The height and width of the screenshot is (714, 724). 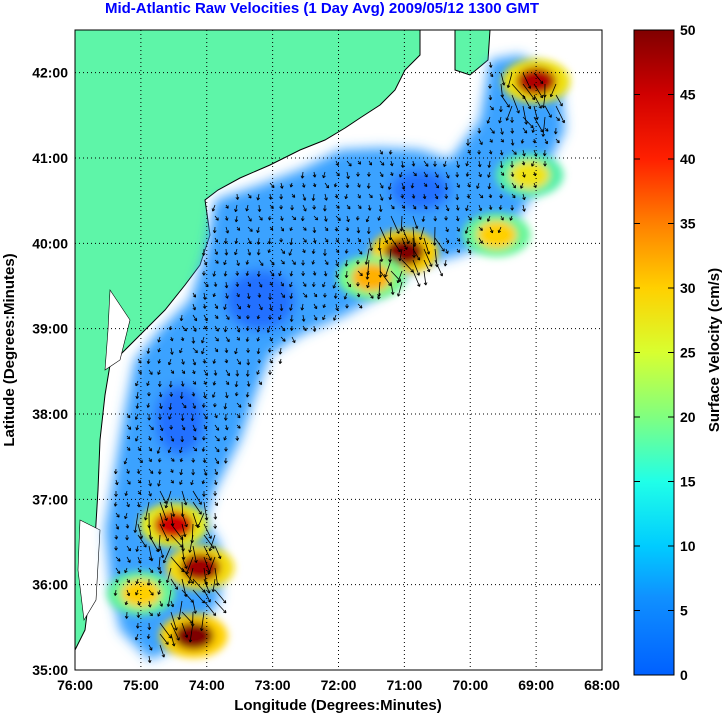 What do you see at coordinates (688, 30) in the screenshot?
I see `colorbar-tick-label: 50` at bounding box center [688, 30].